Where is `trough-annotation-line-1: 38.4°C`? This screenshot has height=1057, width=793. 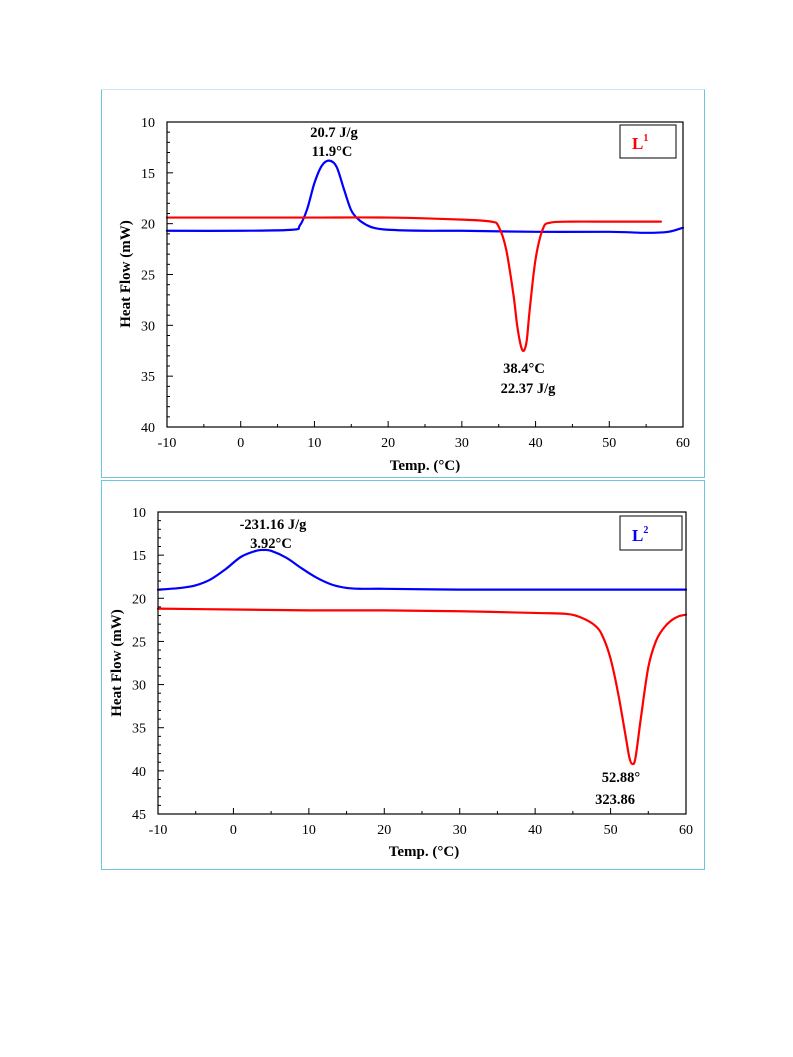
trough-annotation-line-1: 38.4°C is located at coordinates (524, 369).